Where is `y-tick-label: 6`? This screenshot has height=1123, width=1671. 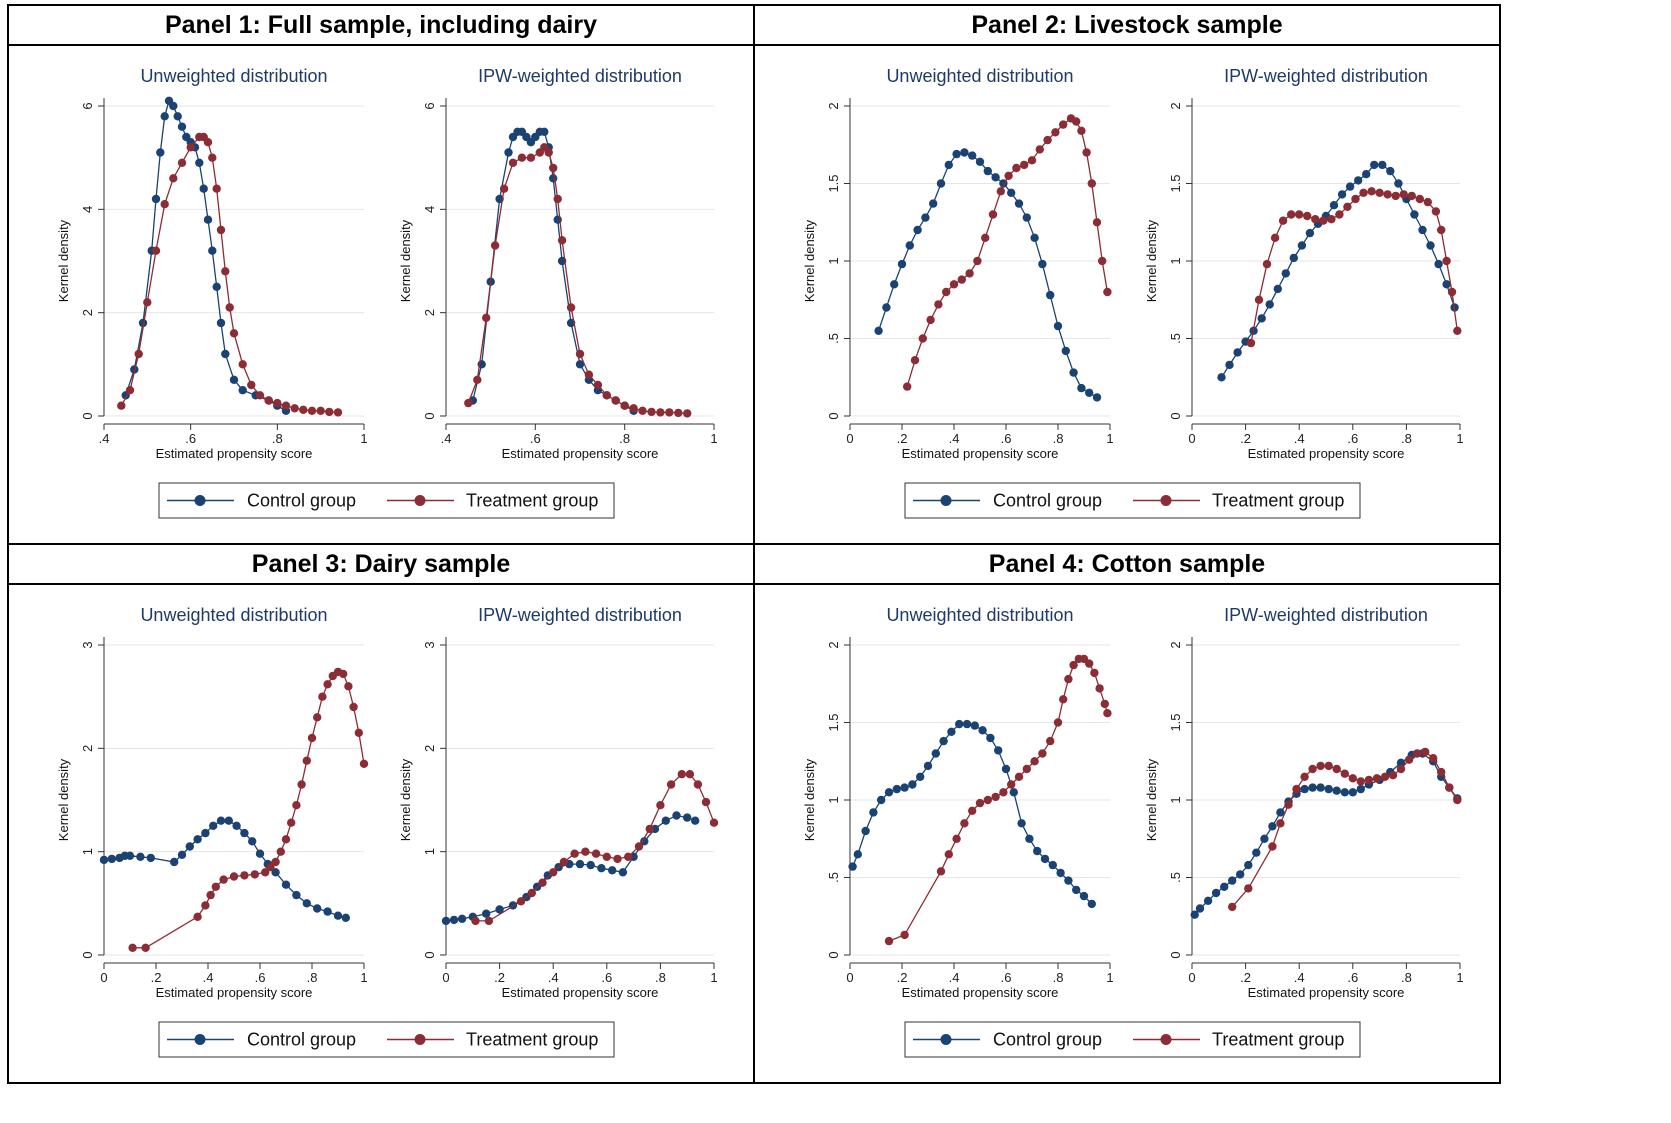
y-tick-label: 6 is located at coordinates (87, 105).